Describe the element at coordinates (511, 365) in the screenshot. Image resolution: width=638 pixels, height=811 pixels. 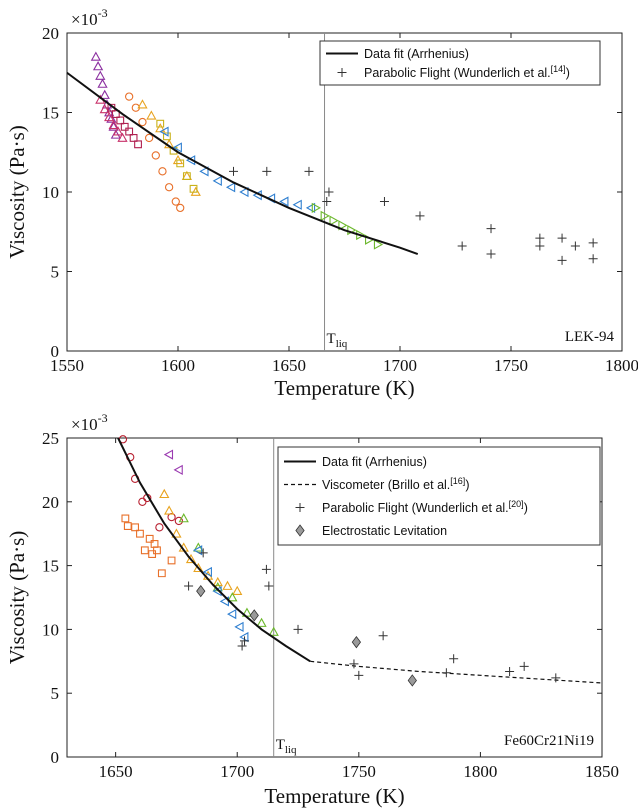
I see `x-tick-label: 1750` at that location.